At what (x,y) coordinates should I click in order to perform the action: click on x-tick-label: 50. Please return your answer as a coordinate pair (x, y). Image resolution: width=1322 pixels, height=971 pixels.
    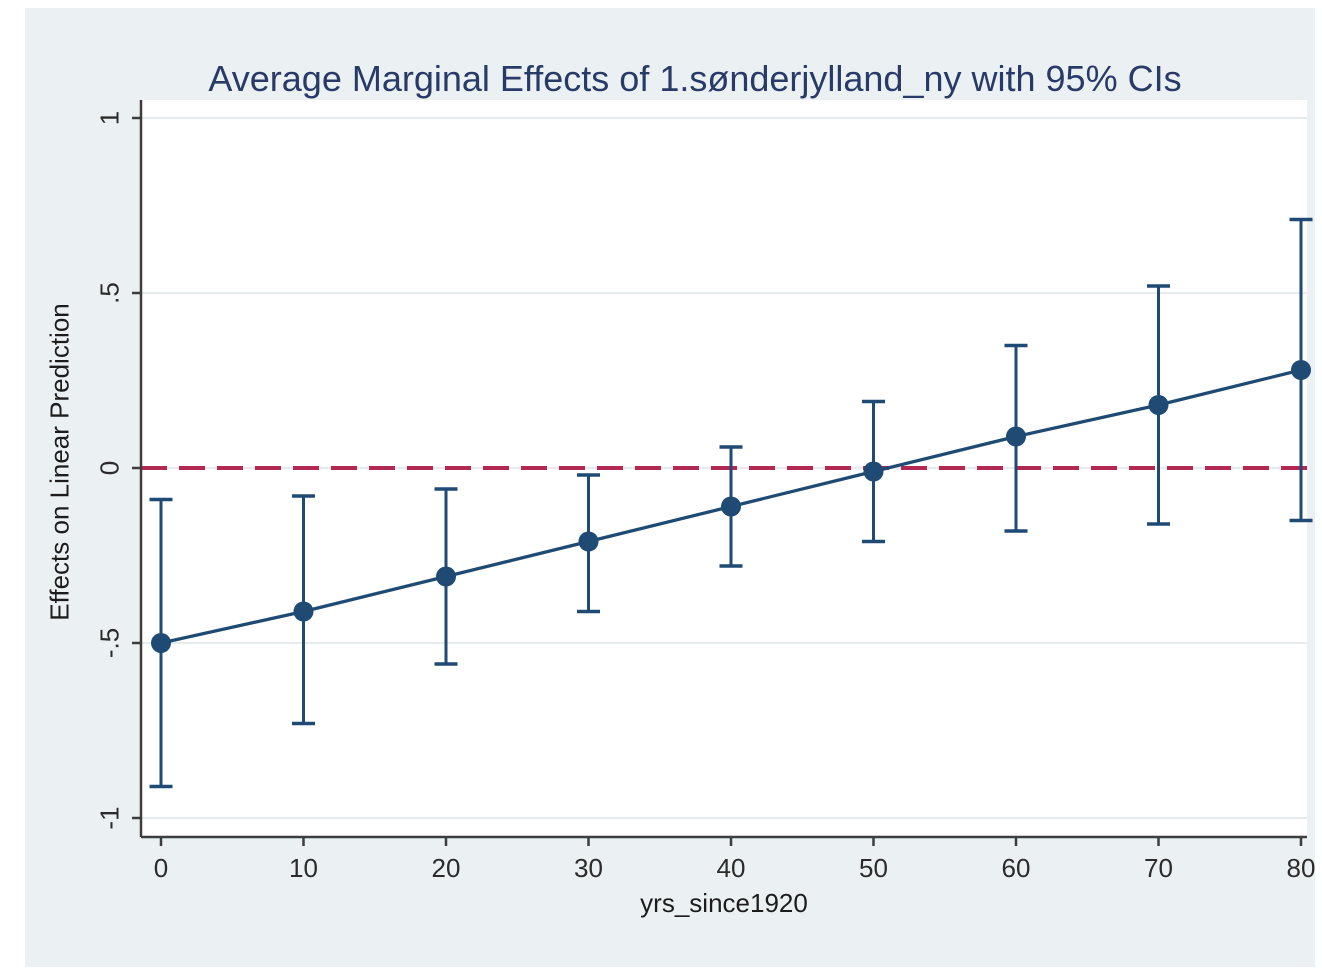
    Looking at the image, I should click on (873, 868).